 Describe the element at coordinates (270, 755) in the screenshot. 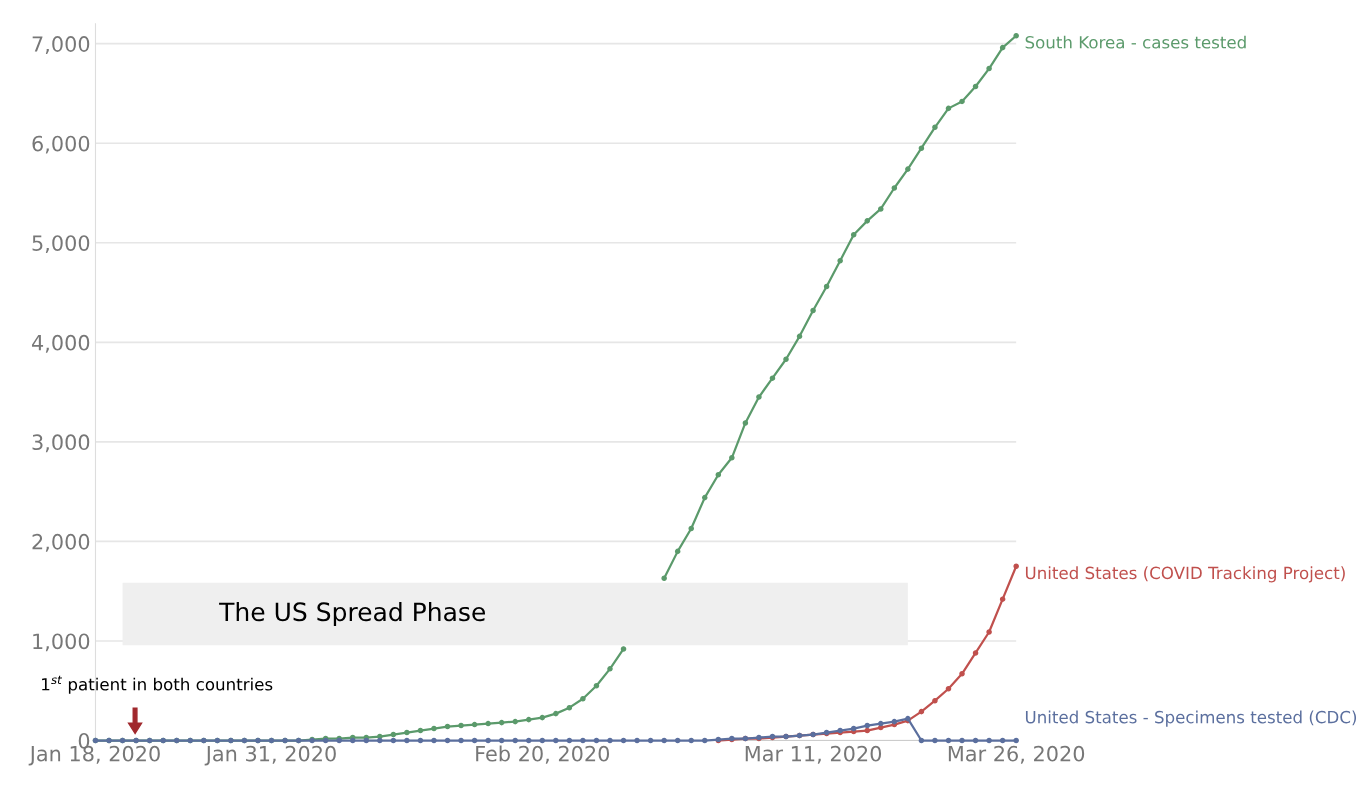

I see `x-tick-label: Jan 31, 2020` at that location.